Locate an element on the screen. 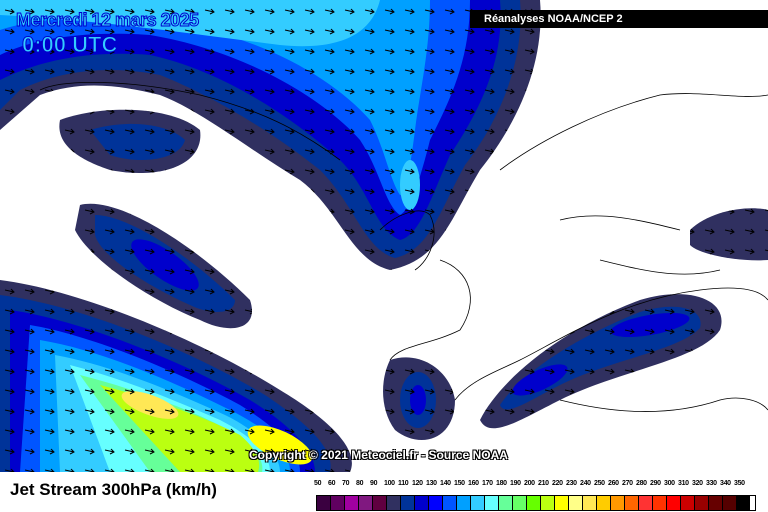  legend-label: 160 is located at coordinates (473, 483).